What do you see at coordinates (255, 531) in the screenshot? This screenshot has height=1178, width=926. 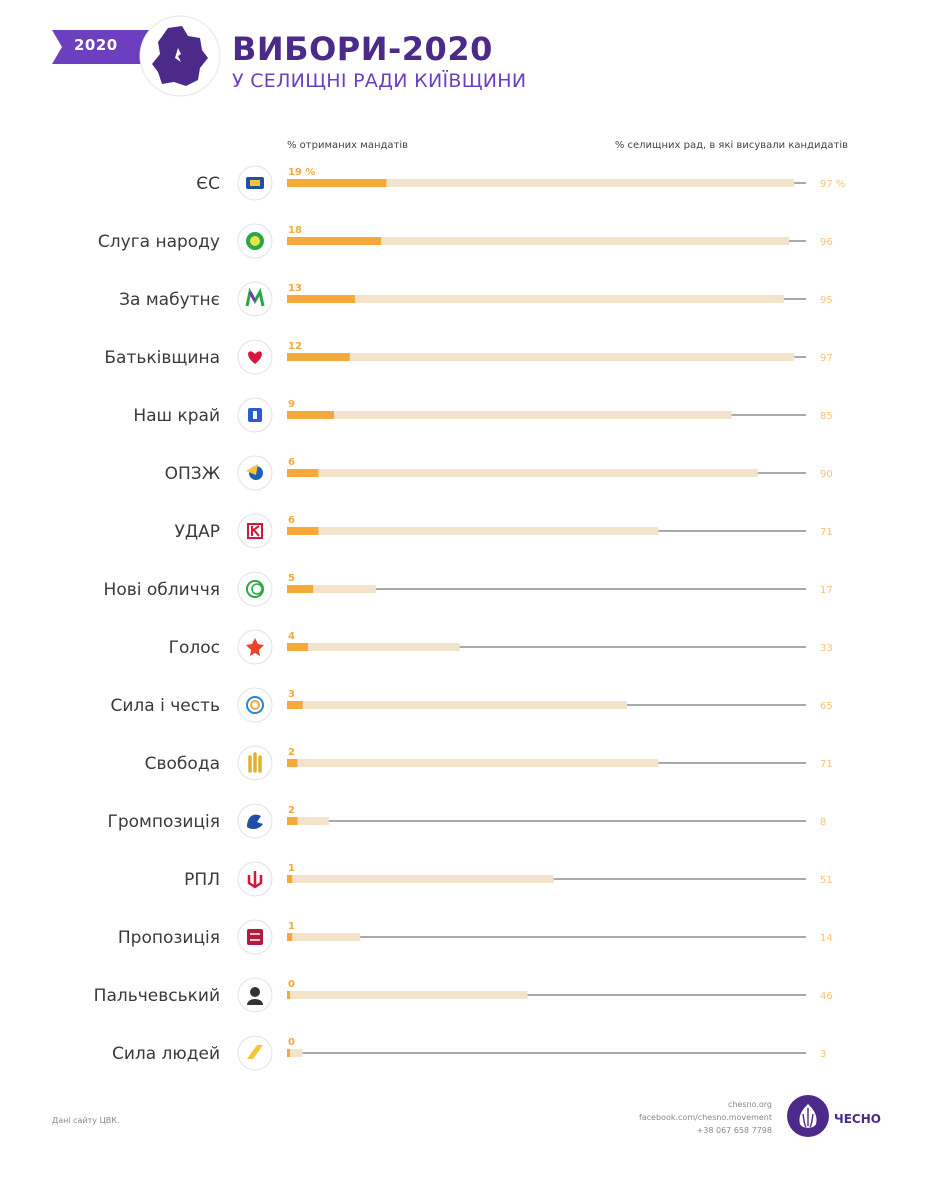 I see `udar-logo-icon` at bounding box center [255, 531].